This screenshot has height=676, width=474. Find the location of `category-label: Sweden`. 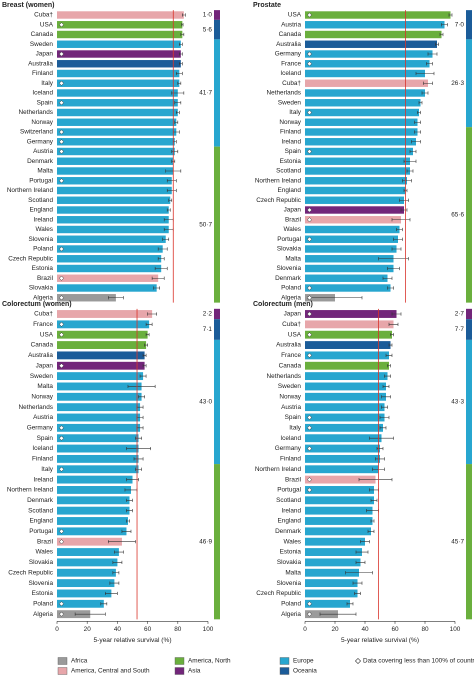

category-label: Sweden is located at coordinates (42, 376).